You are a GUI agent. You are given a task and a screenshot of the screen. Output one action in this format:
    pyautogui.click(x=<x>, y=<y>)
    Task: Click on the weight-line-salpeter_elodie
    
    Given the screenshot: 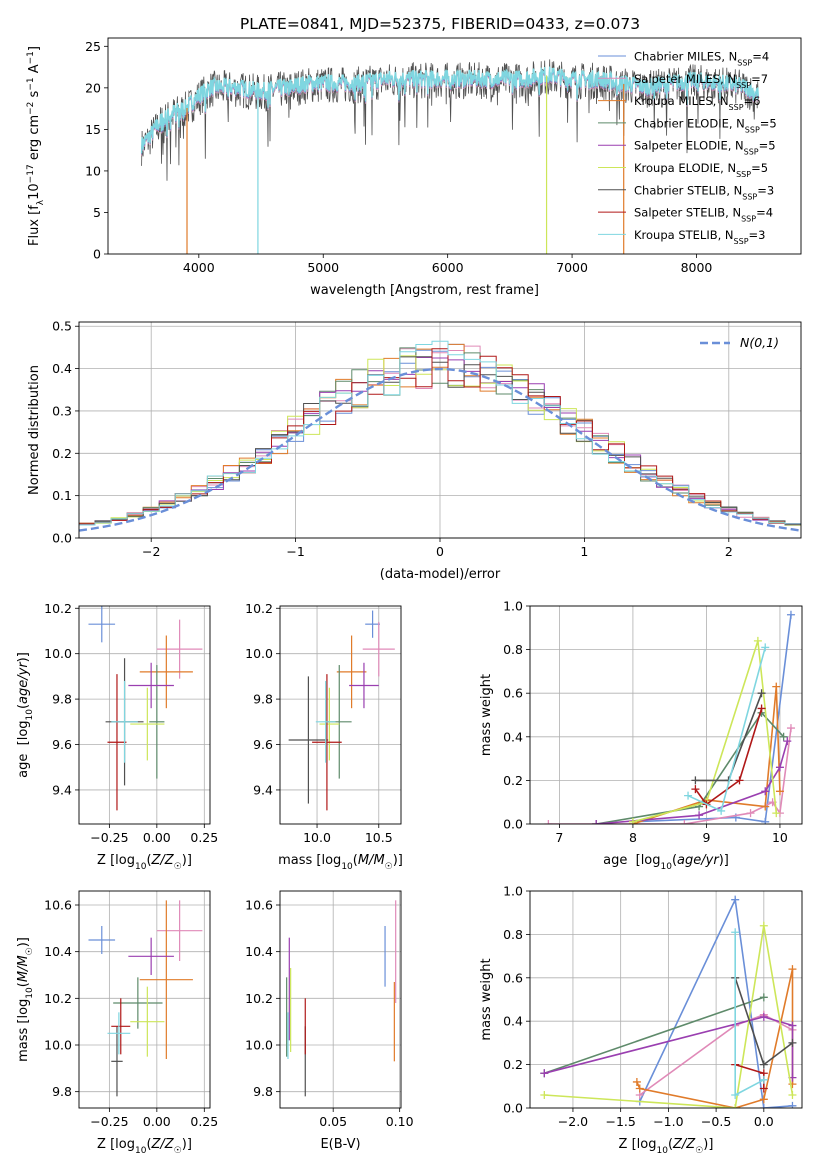 What is the action you would take?
    pyautogui.click(x=669, y=1047)
    